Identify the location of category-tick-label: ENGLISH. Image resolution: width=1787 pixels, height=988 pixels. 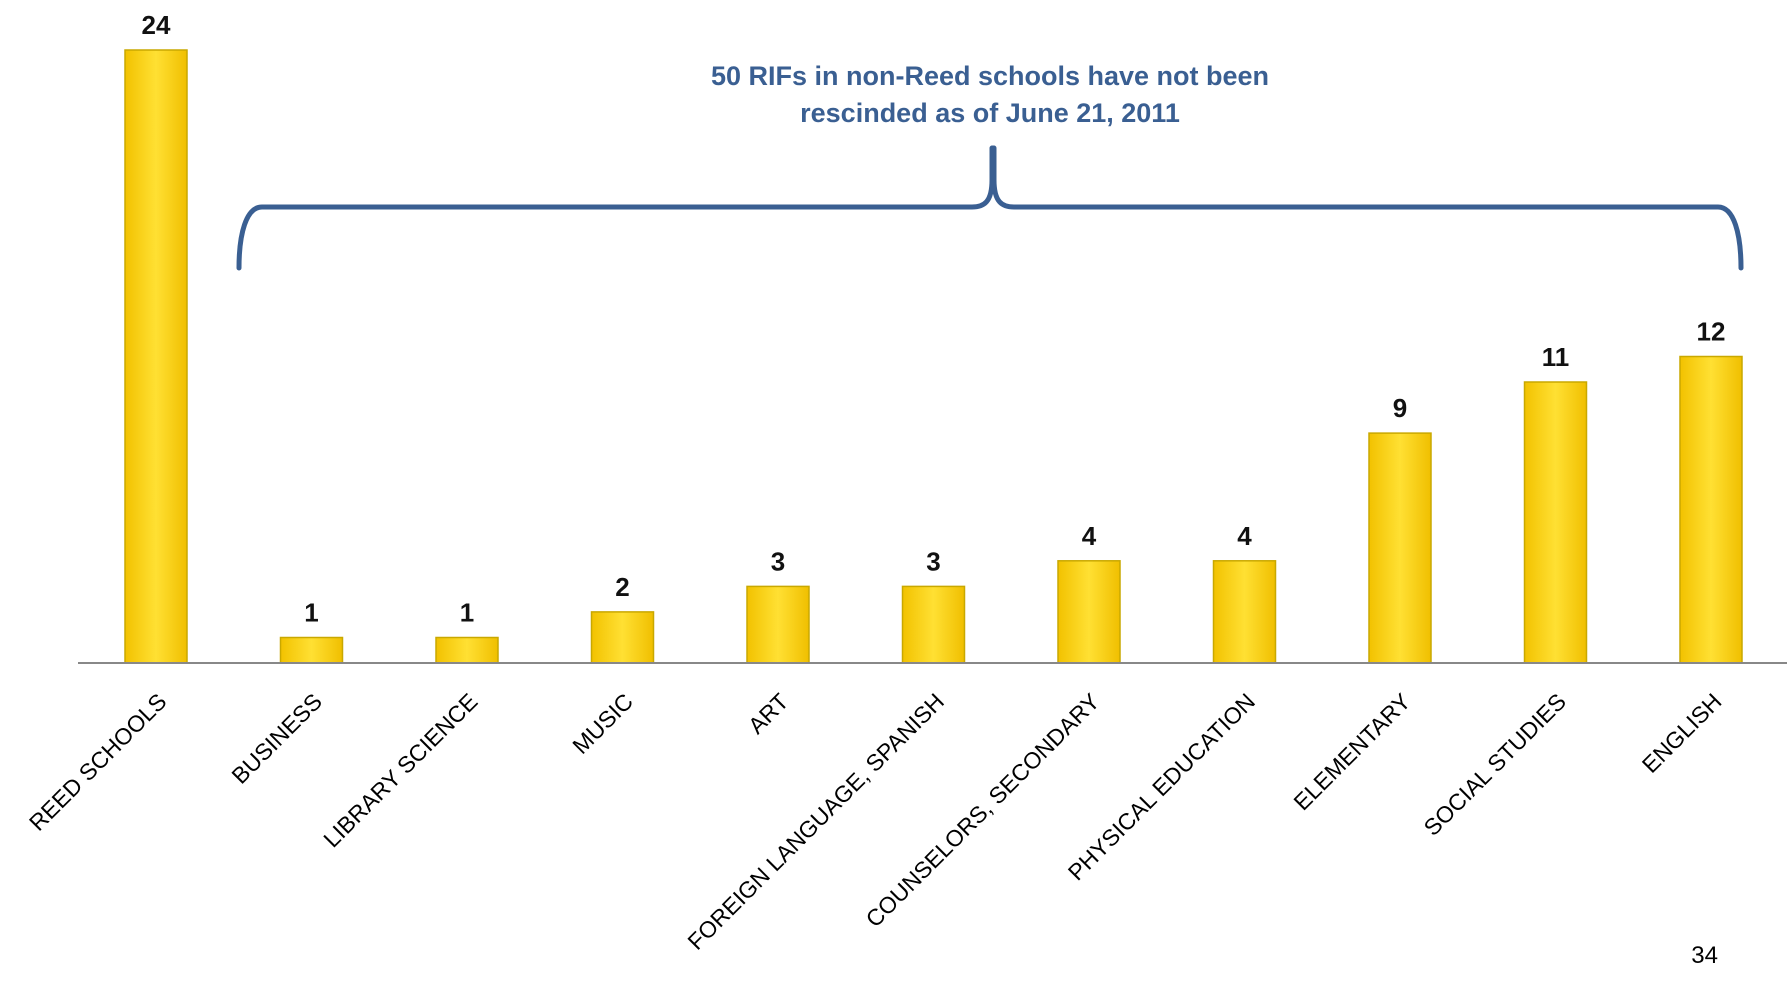
(1682, 733).